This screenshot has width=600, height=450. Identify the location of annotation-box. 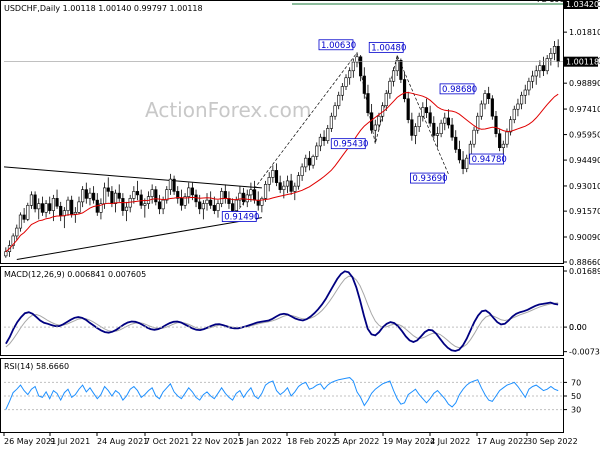
(336, 45).